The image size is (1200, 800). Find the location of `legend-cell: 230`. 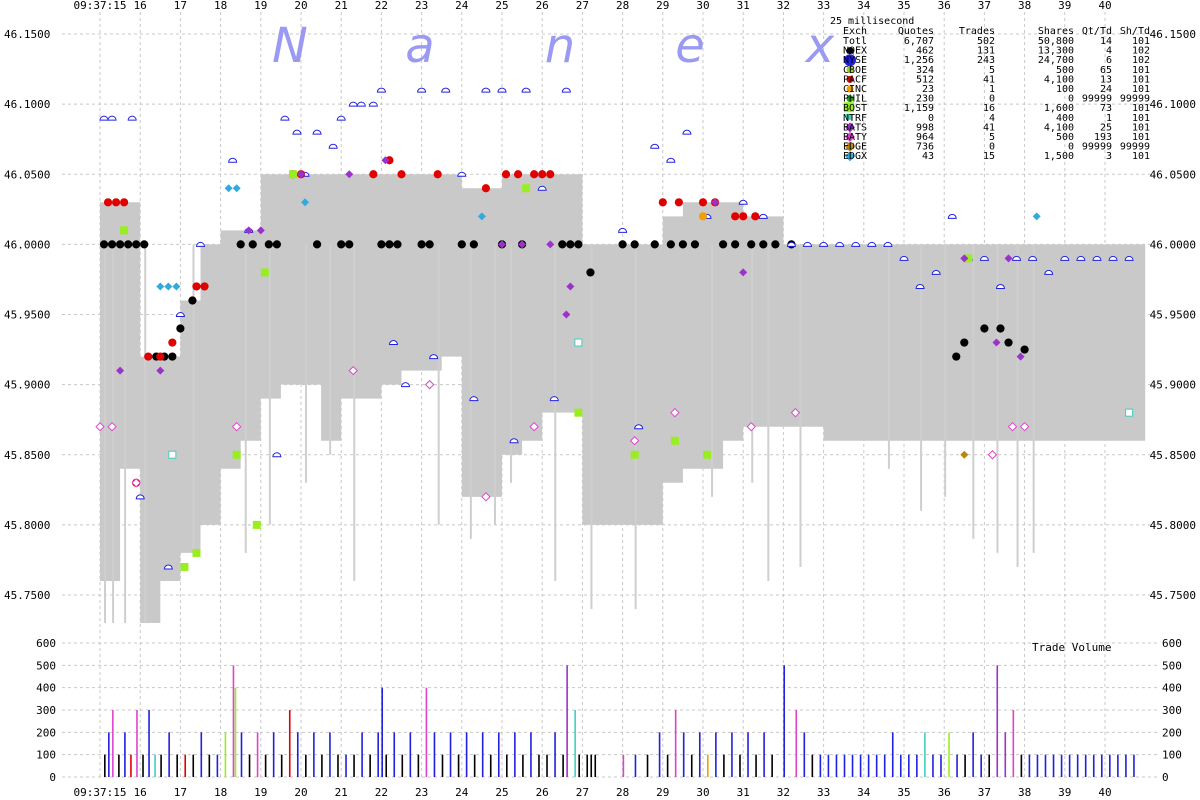

legend-cell: 230 is located at coordinates (925, 99).